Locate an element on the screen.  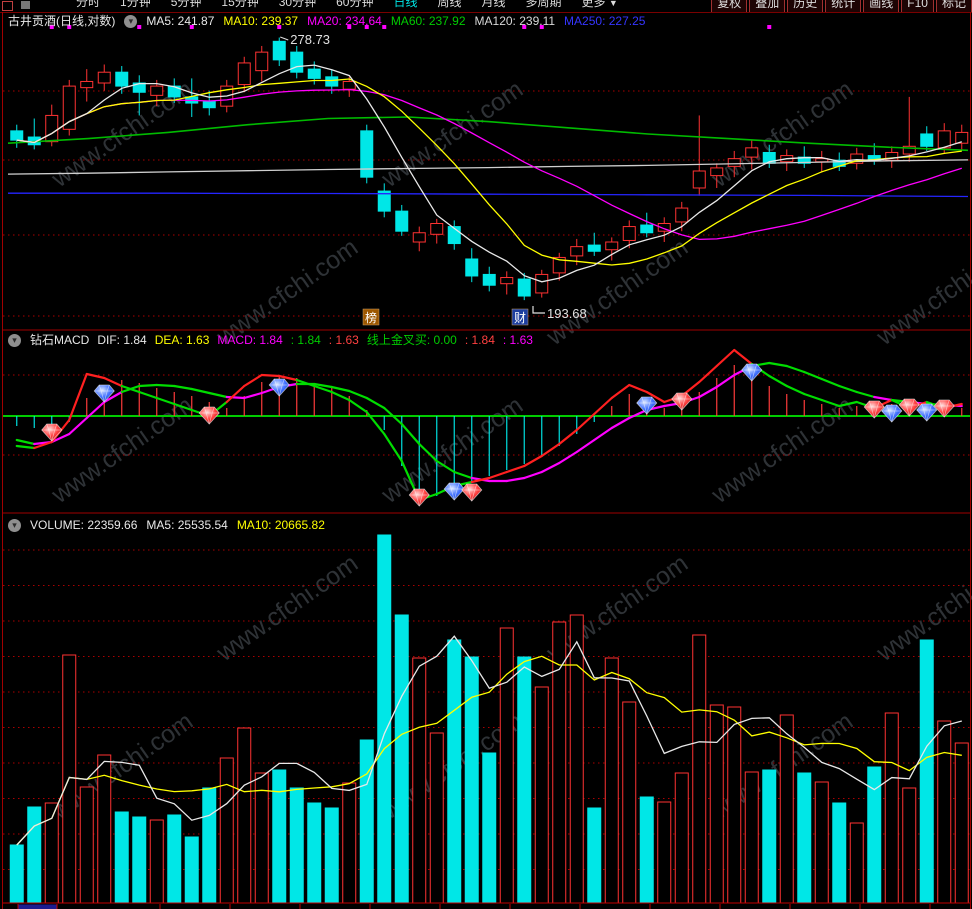
collapse-volume-icon: ▾ is located at coordinates (14, 525).